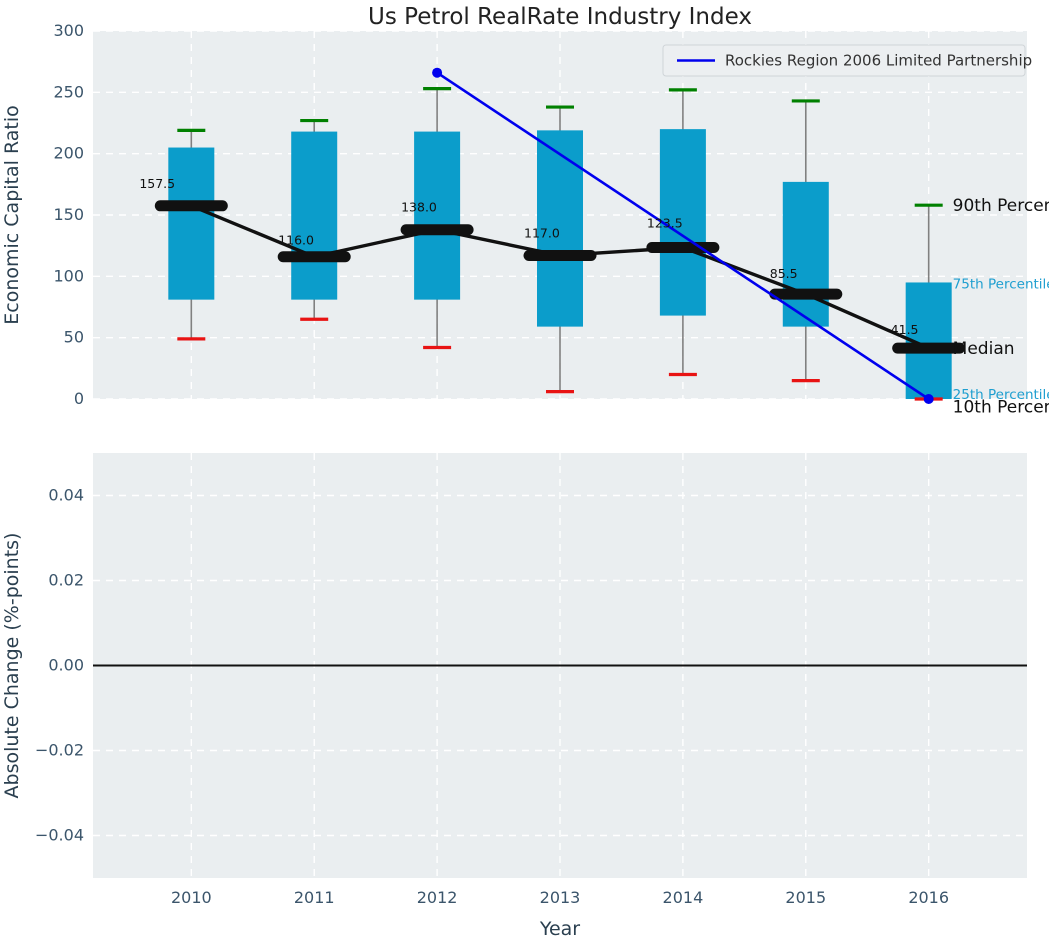 This screenshot has width=1049, height=942. What do you see at coordinates (314, 897) in the screenshot?
I see `x-tick-label: 2011` at bounding box center [314, 897].